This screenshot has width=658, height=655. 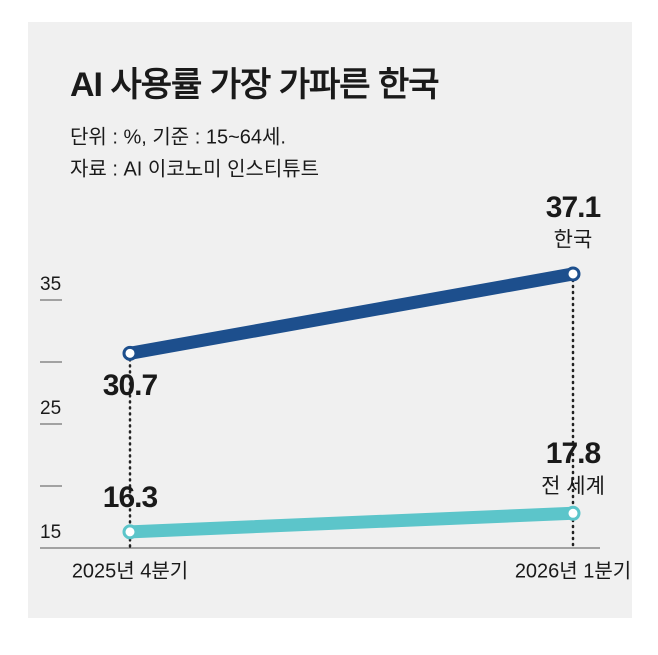 I want to click on chart-title: AI 사용률 가장 가파른 한국, so click(x=254, y=85).